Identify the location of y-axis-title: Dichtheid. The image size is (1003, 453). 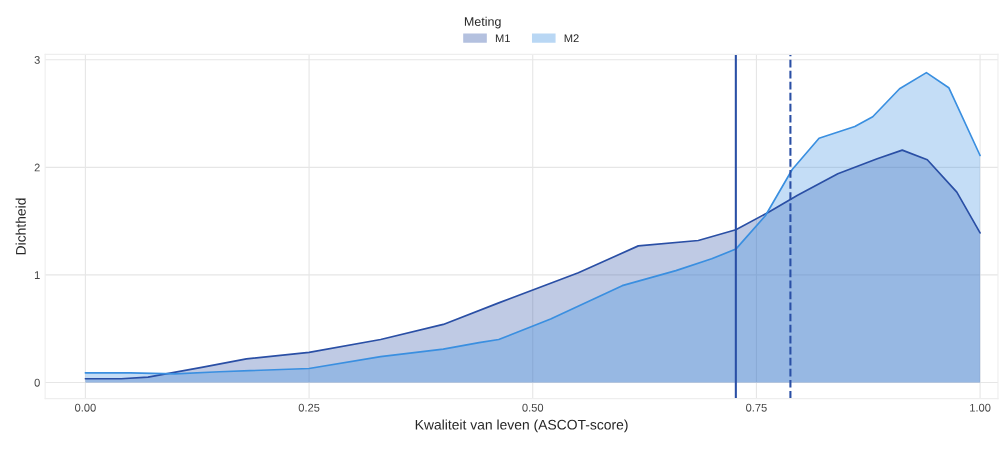
(20, 226).